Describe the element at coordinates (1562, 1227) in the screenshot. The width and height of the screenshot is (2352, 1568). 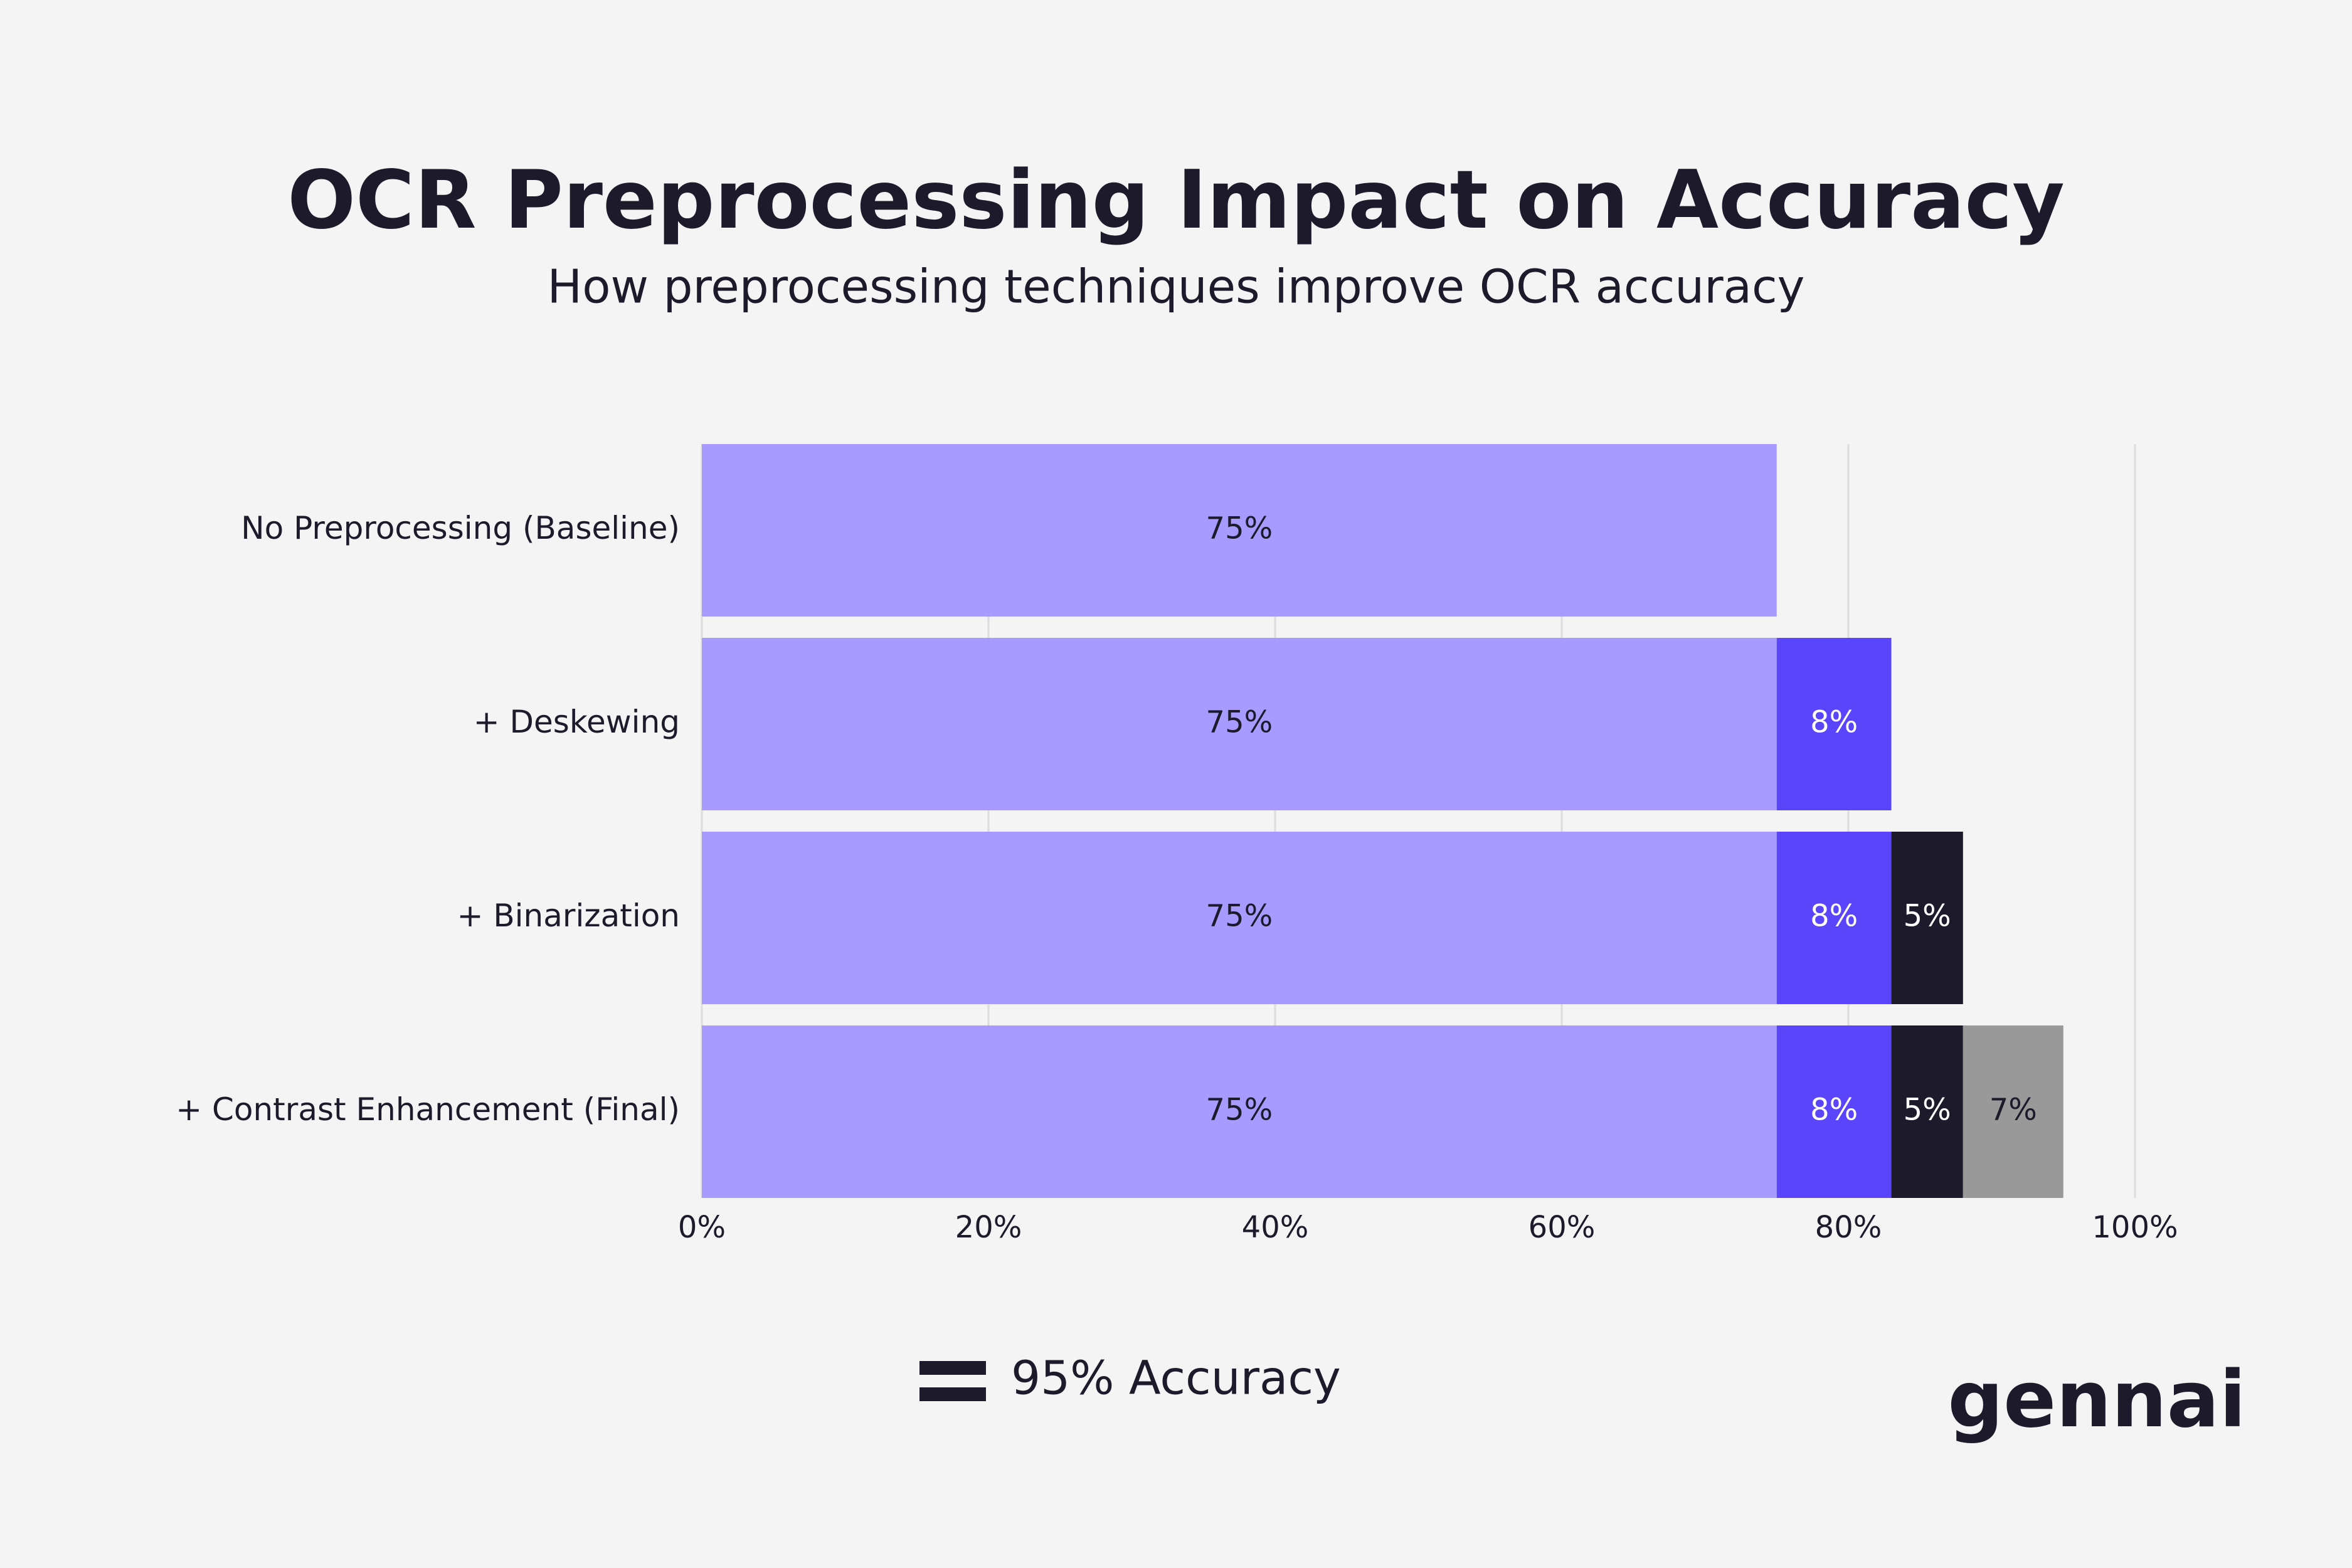
I see `x-tick-label: 60%` at that location.